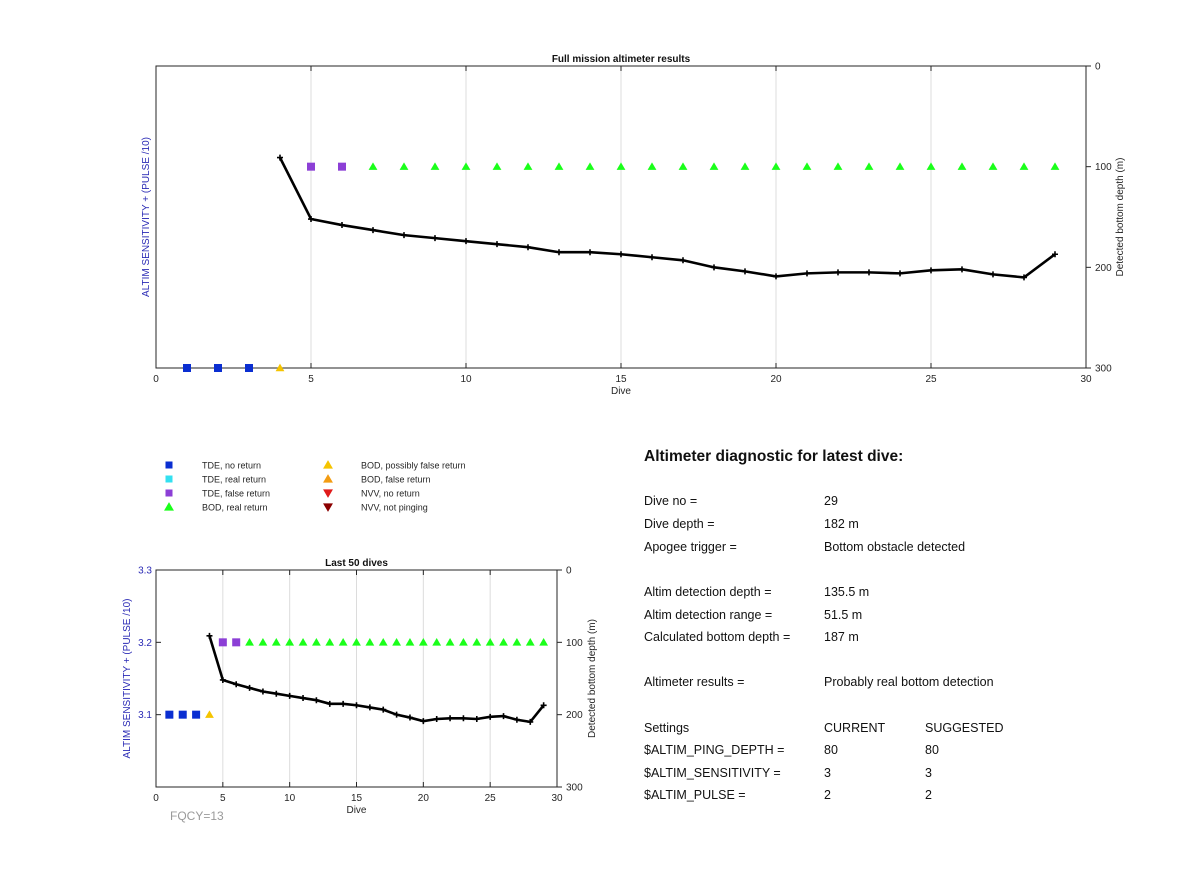  Describe the element at coordinates (831, 501) in the screenshot. I see `diag-value: 29` at that location.